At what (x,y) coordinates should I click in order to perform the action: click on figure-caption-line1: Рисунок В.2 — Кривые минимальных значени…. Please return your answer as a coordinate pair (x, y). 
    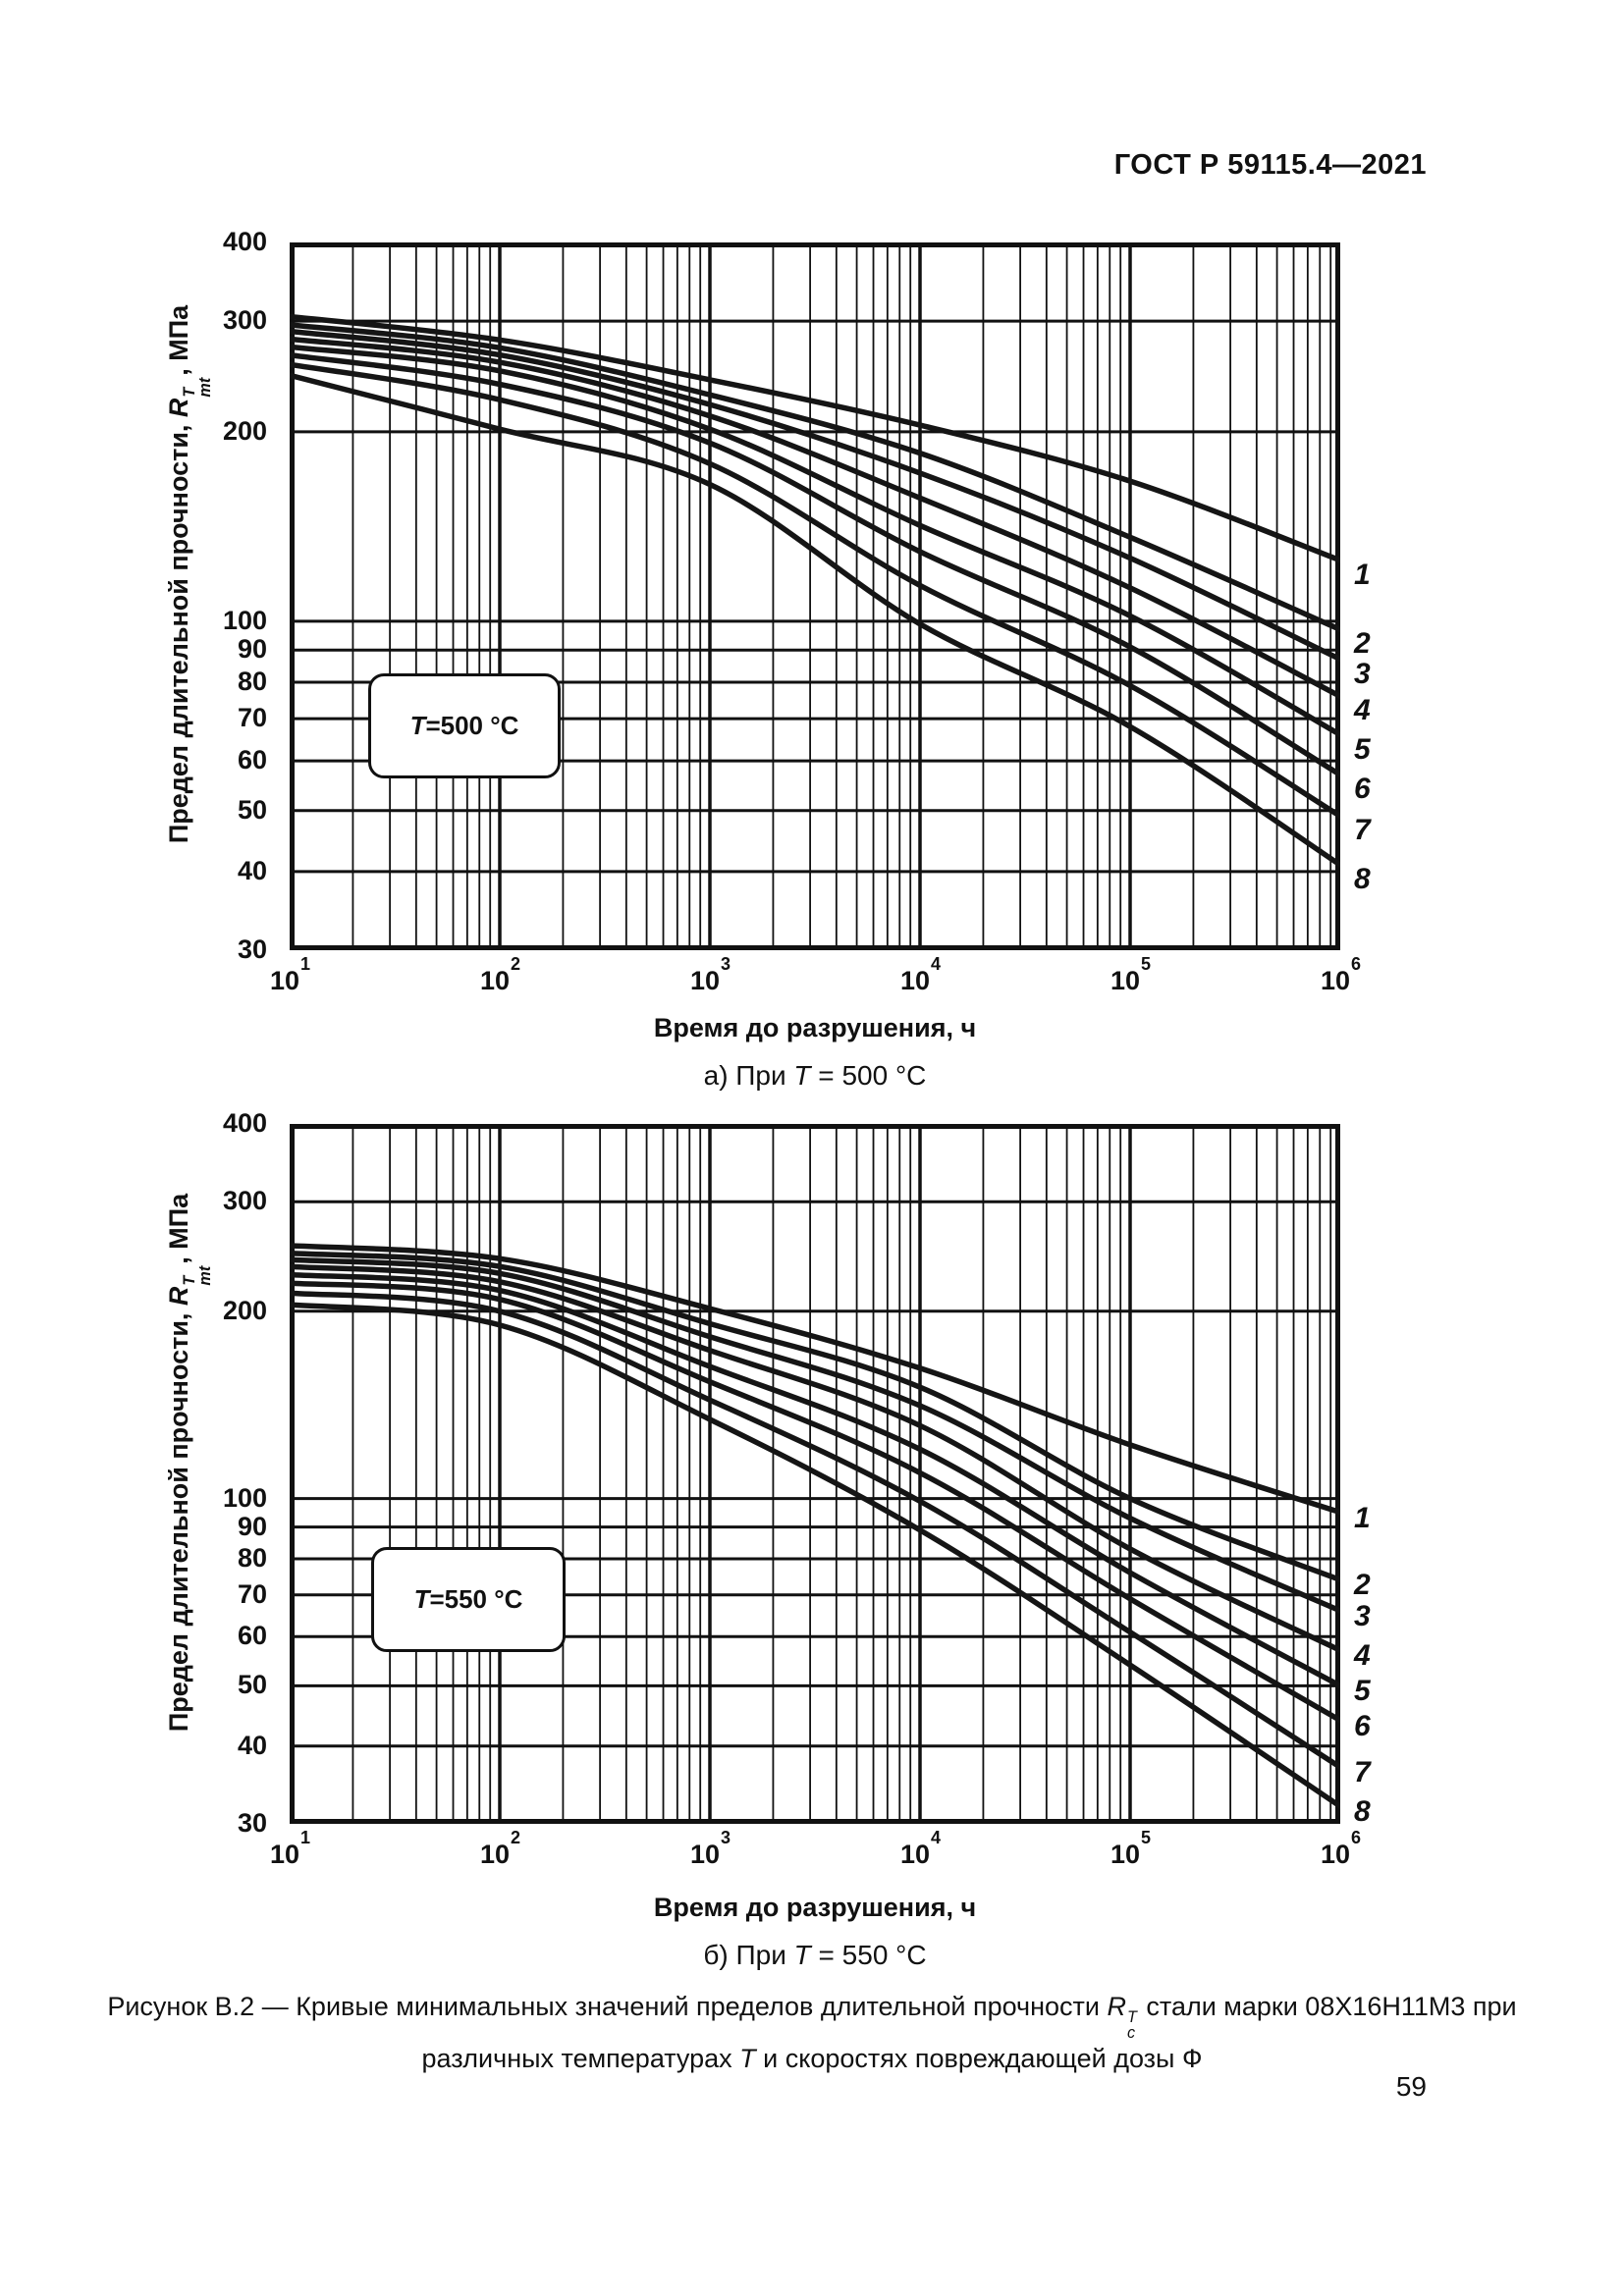
    Looking at the image, I should click on (812, 2017).